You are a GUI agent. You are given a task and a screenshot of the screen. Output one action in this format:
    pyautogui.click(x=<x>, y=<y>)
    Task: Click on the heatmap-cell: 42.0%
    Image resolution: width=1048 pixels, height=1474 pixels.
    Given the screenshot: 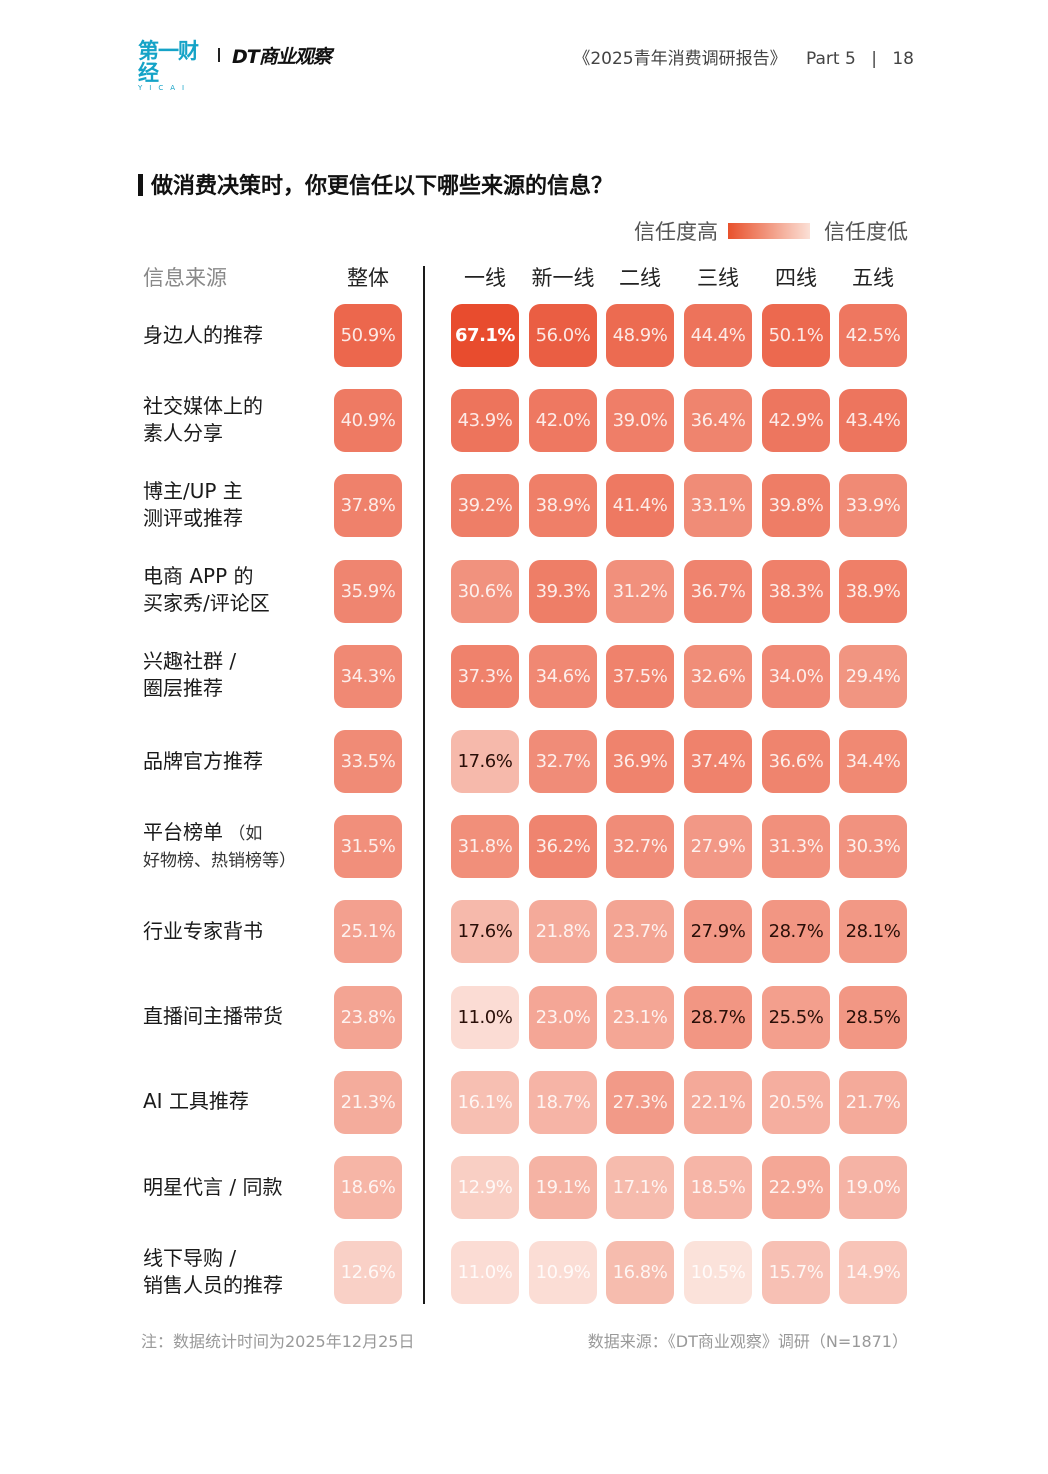 What is the action you would take?
    pyautogui.click(x=563, y=421)
    